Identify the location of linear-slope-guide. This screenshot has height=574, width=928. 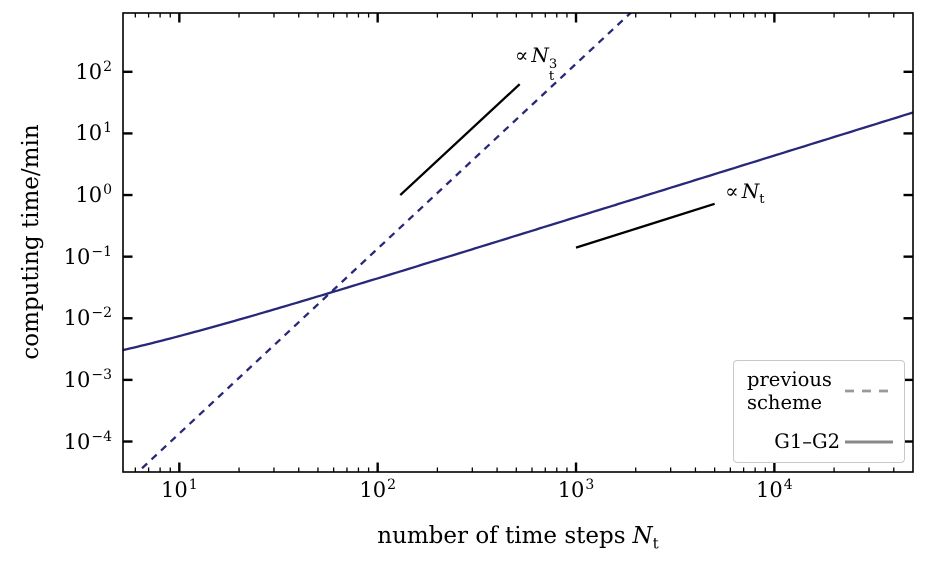
(645, 225).